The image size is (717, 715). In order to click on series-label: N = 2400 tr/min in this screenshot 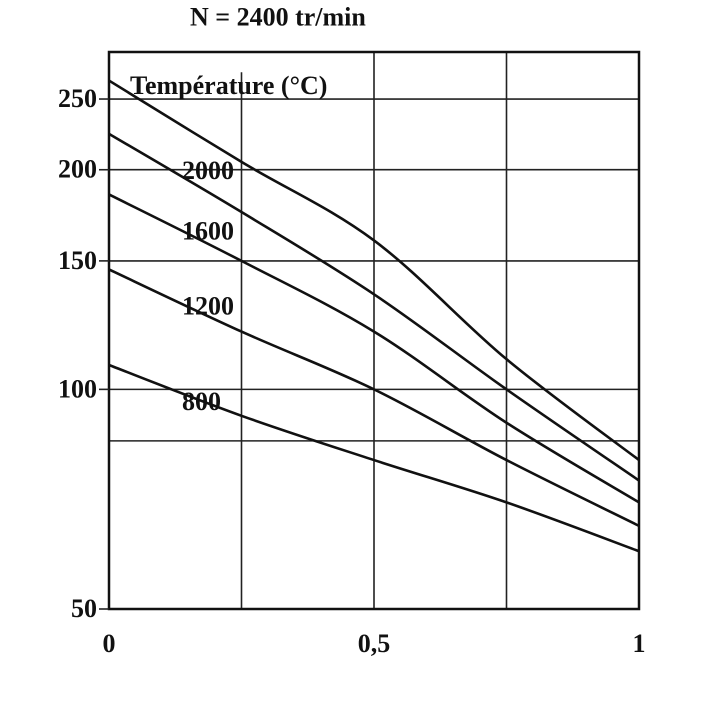, I will do `click(278, 17)`.